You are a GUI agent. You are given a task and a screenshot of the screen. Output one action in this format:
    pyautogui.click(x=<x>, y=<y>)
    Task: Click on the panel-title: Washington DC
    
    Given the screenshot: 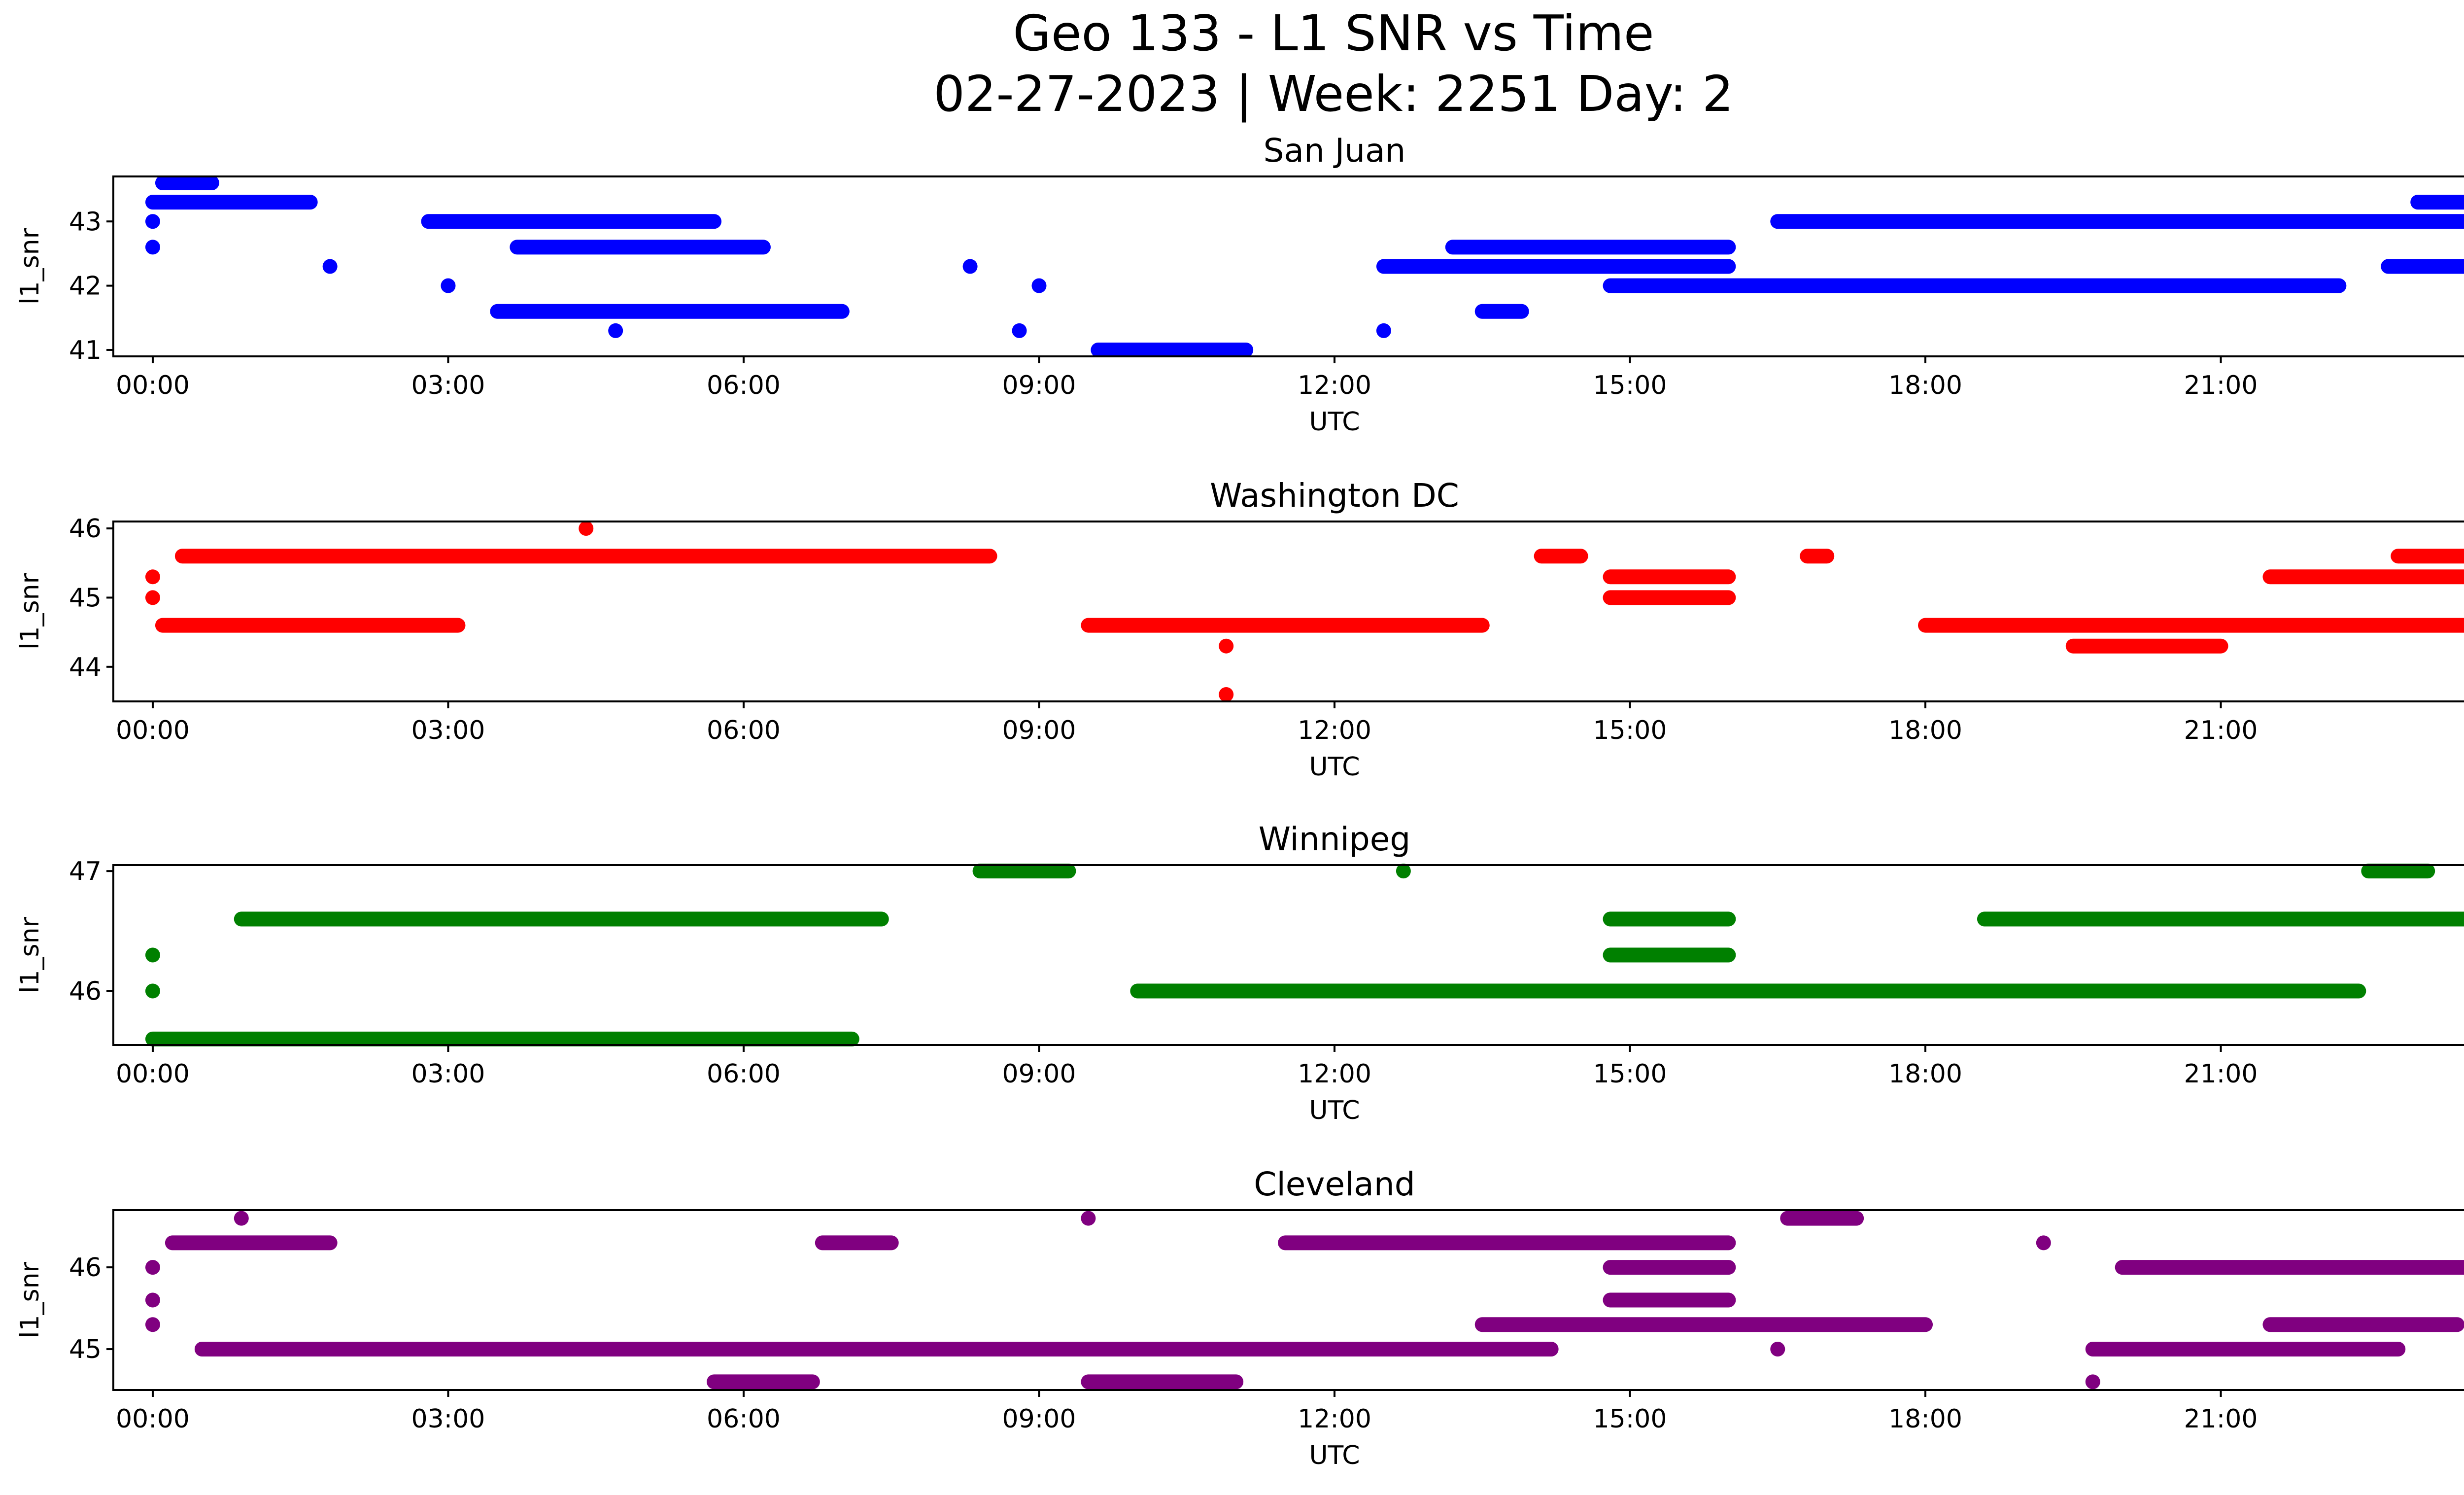 What is the action you would take?
    pyautogui.click(x=1334, y=496)
    